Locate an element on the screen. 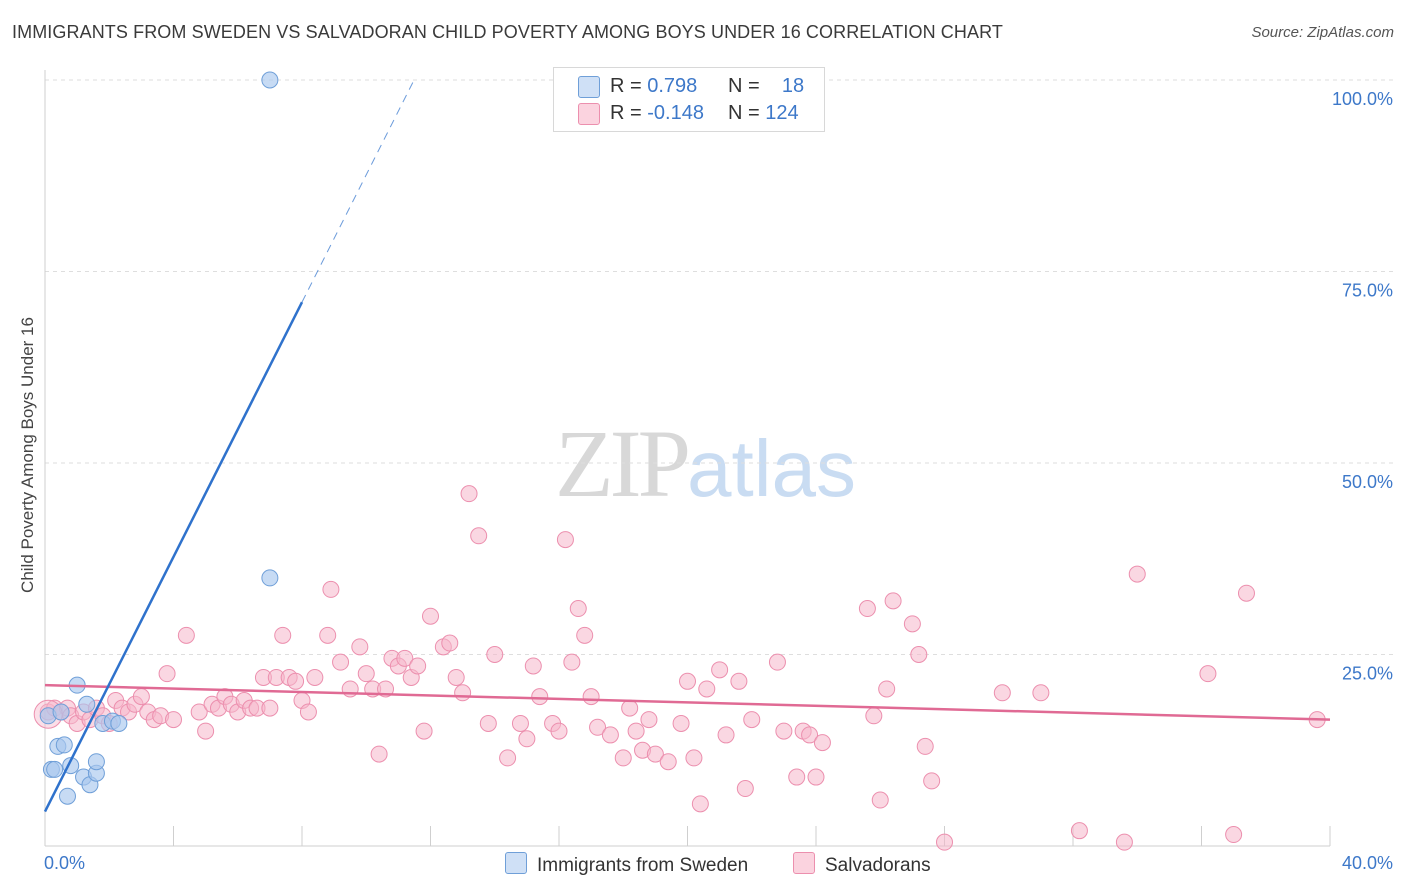 This screenshot has height=892, width=1406. legend-r-label: R = is located at coordinates (629, 113).